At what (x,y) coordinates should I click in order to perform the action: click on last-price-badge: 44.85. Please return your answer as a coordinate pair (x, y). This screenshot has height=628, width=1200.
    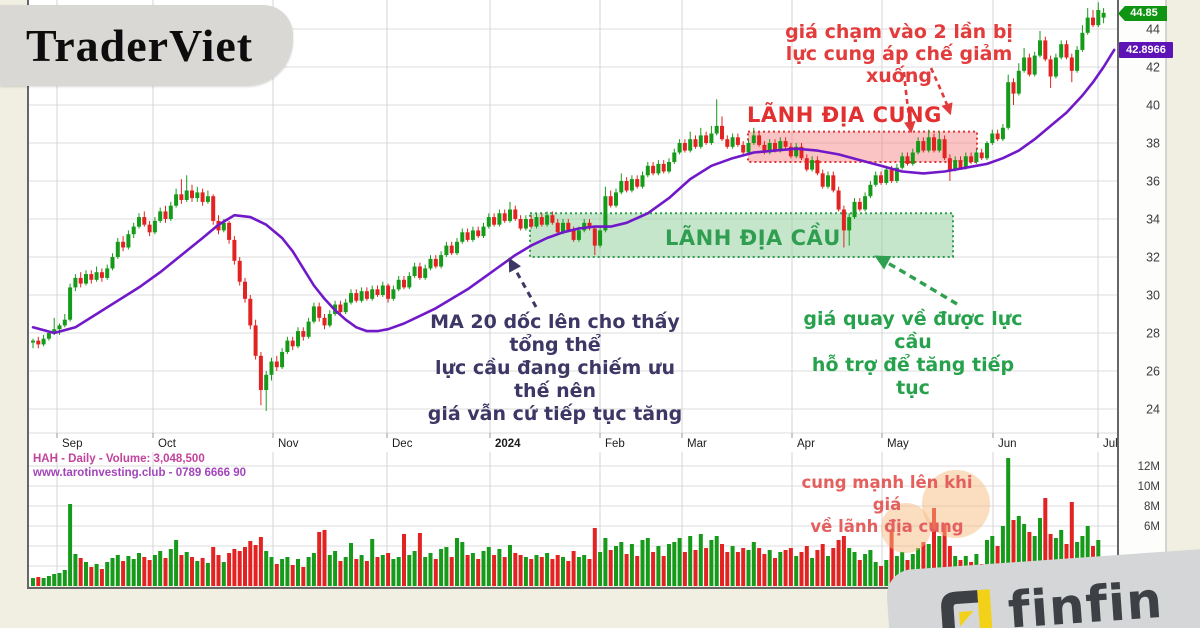
    Looking at the image, I should click on (1142, 13).